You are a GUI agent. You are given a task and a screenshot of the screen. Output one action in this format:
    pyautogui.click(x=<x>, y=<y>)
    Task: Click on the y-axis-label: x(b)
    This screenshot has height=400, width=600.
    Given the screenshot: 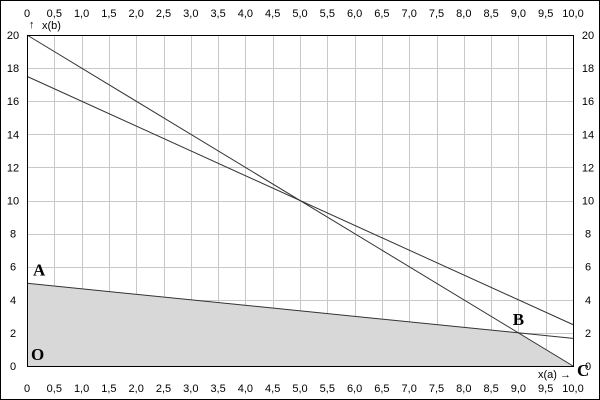 What is the action you would take?
    pyautogui.click(x=51, y=26)
    